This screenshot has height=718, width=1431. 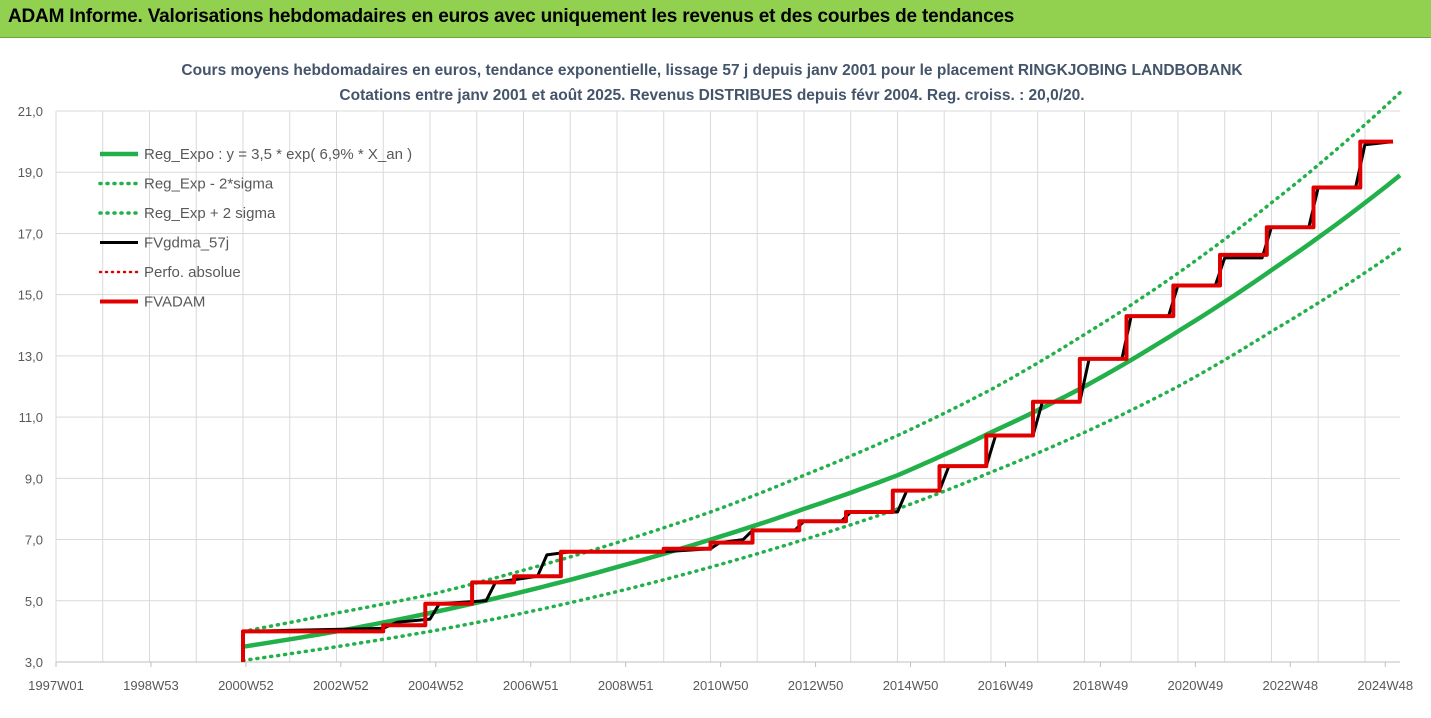 What do you see at coordinates (210, 213) in the screenshot?
I see `legend-label: Reg_Exp + 2 sigma` at bounding box center [210, 213].